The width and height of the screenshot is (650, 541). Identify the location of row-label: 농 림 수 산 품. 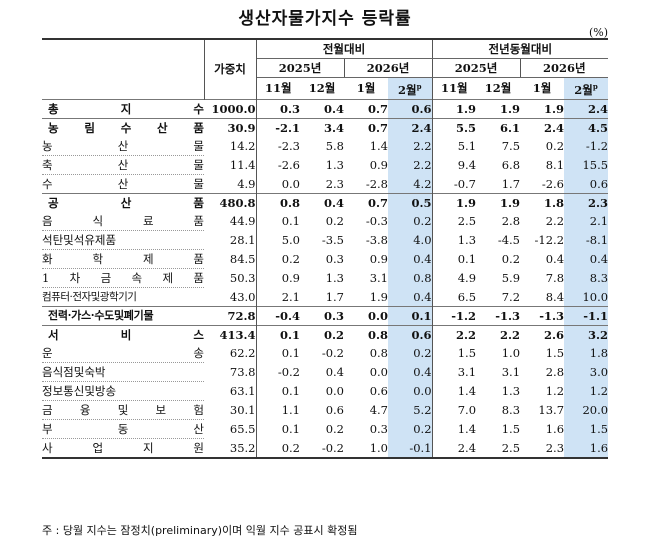
(123, 127).